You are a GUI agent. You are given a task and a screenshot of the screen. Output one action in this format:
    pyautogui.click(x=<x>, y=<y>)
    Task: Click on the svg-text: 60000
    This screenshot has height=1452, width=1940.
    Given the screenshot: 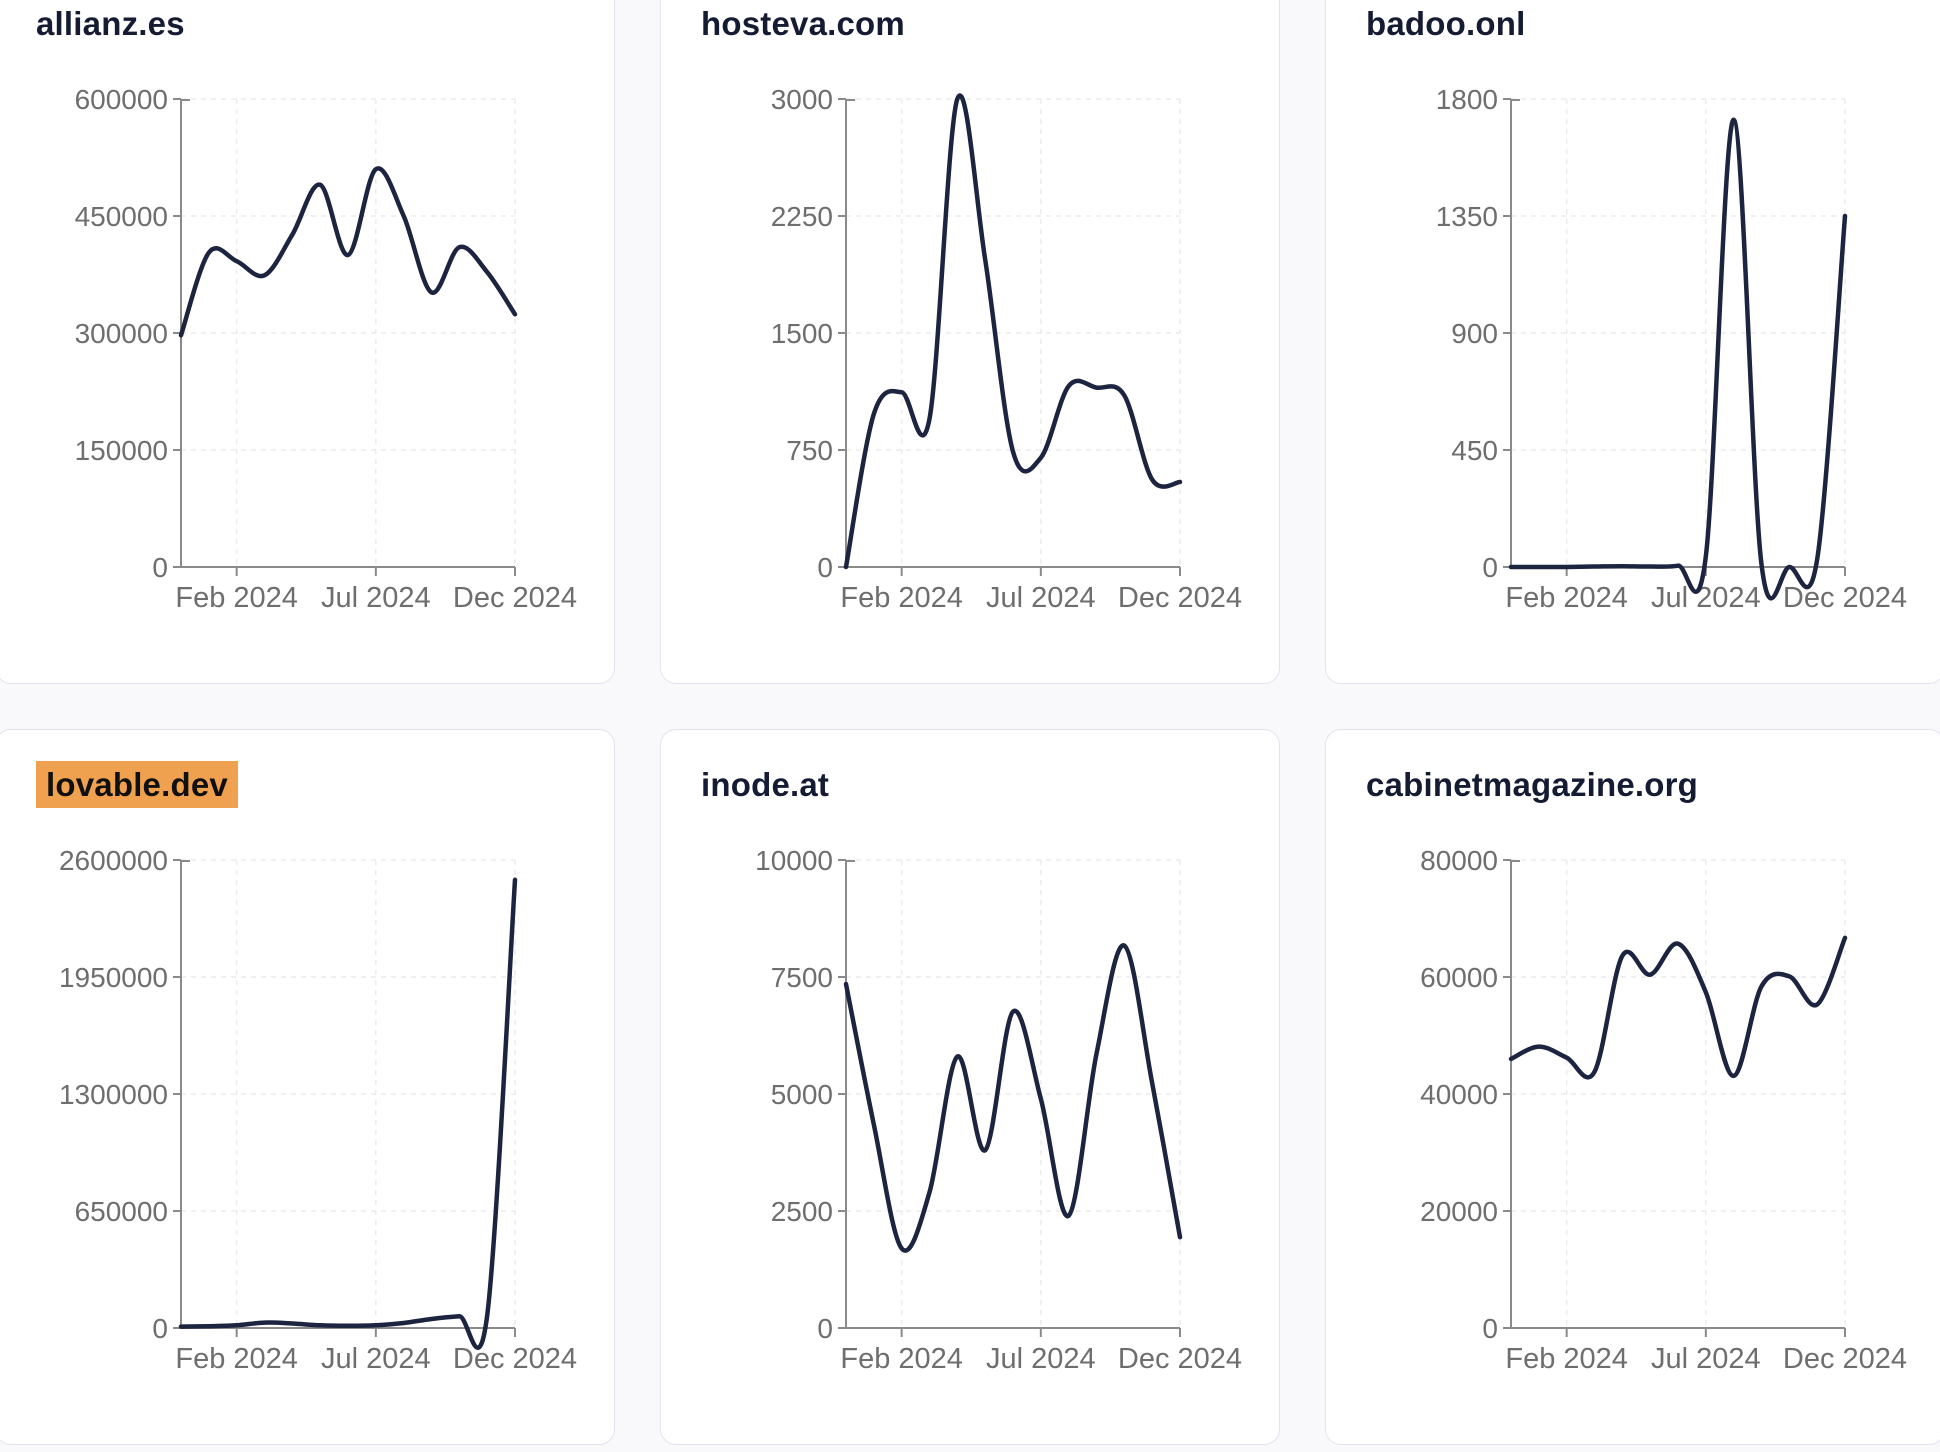 What is the action you would take?
    pyautogui.click(x=1459, y=977)
    